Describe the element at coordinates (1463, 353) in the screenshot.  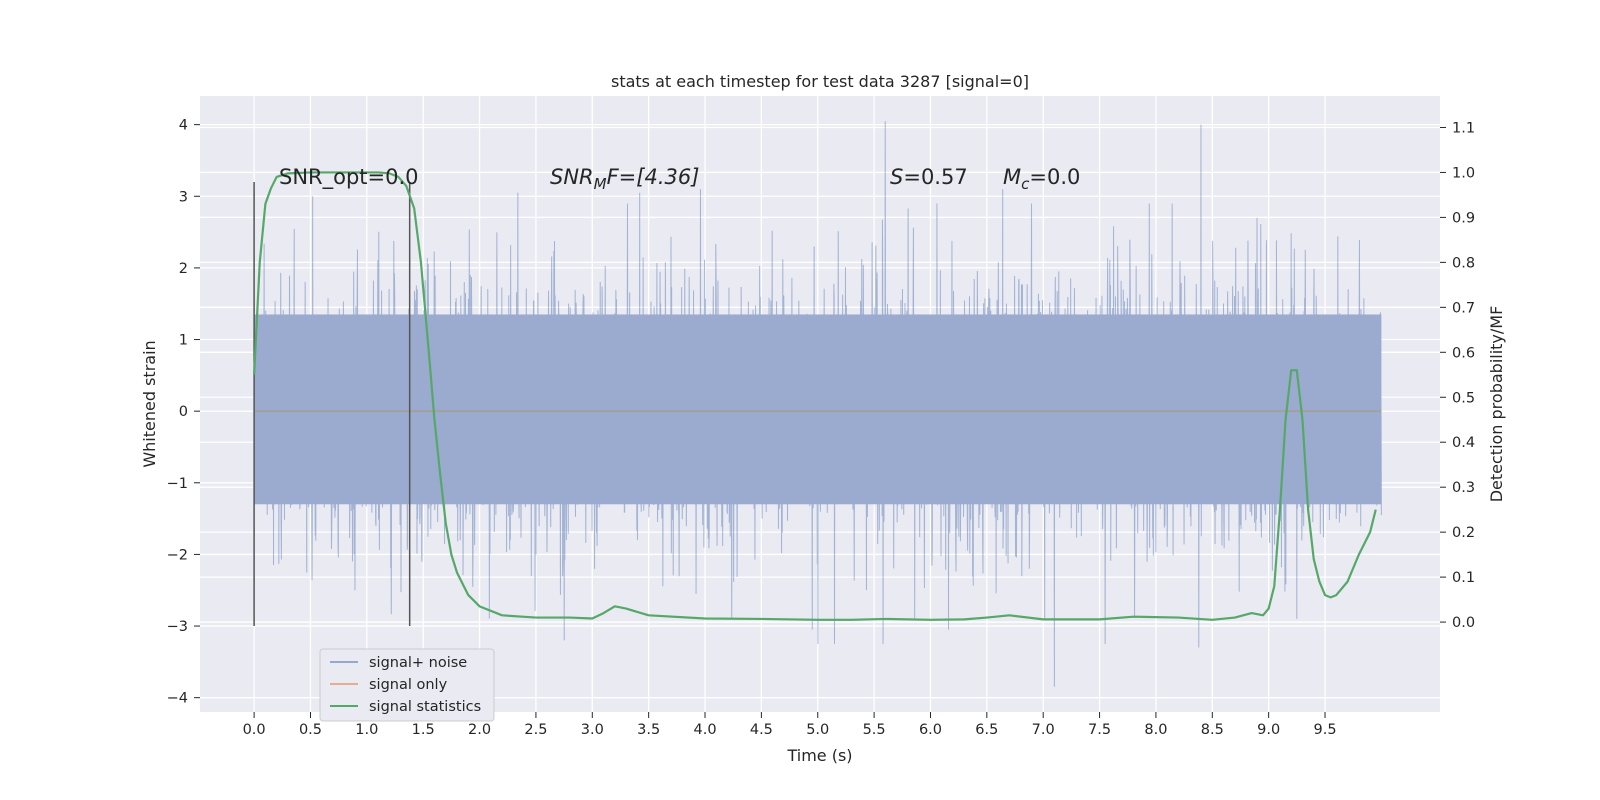
I see `y2-tick-label: 0.6` at that location.